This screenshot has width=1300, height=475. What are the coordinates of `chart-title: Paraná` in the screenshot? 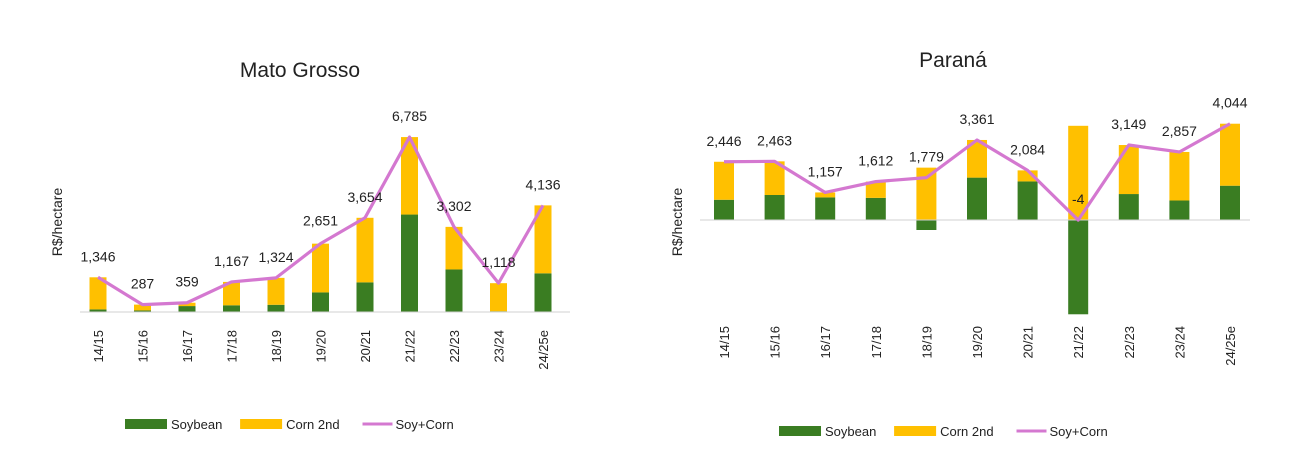 It's located at (953, 60).